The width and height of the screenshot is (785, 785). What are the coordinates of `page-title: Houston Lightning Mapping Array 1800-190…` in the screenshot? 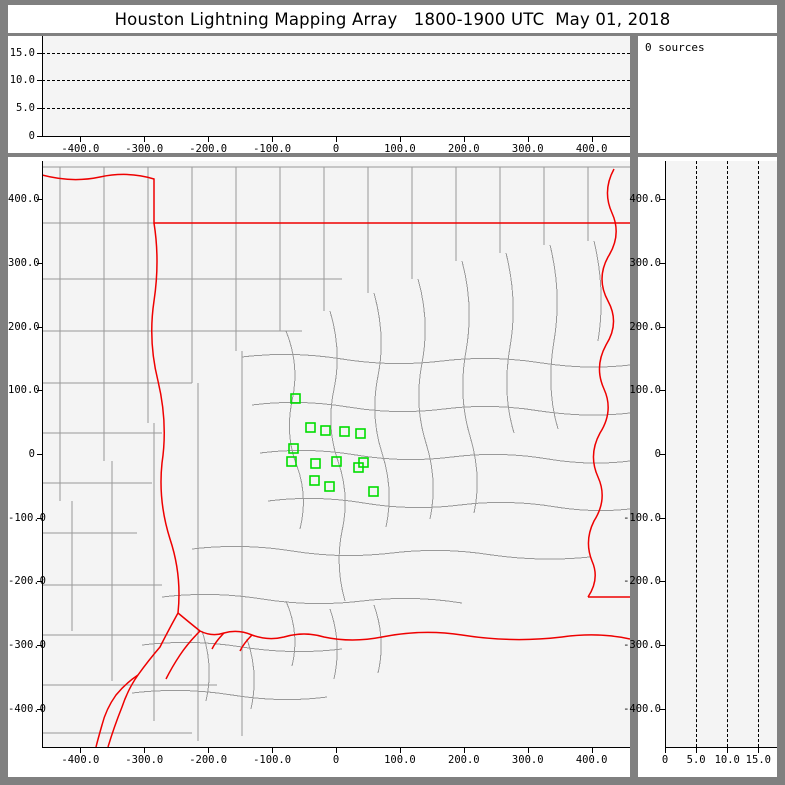 It's located at (392, 19).